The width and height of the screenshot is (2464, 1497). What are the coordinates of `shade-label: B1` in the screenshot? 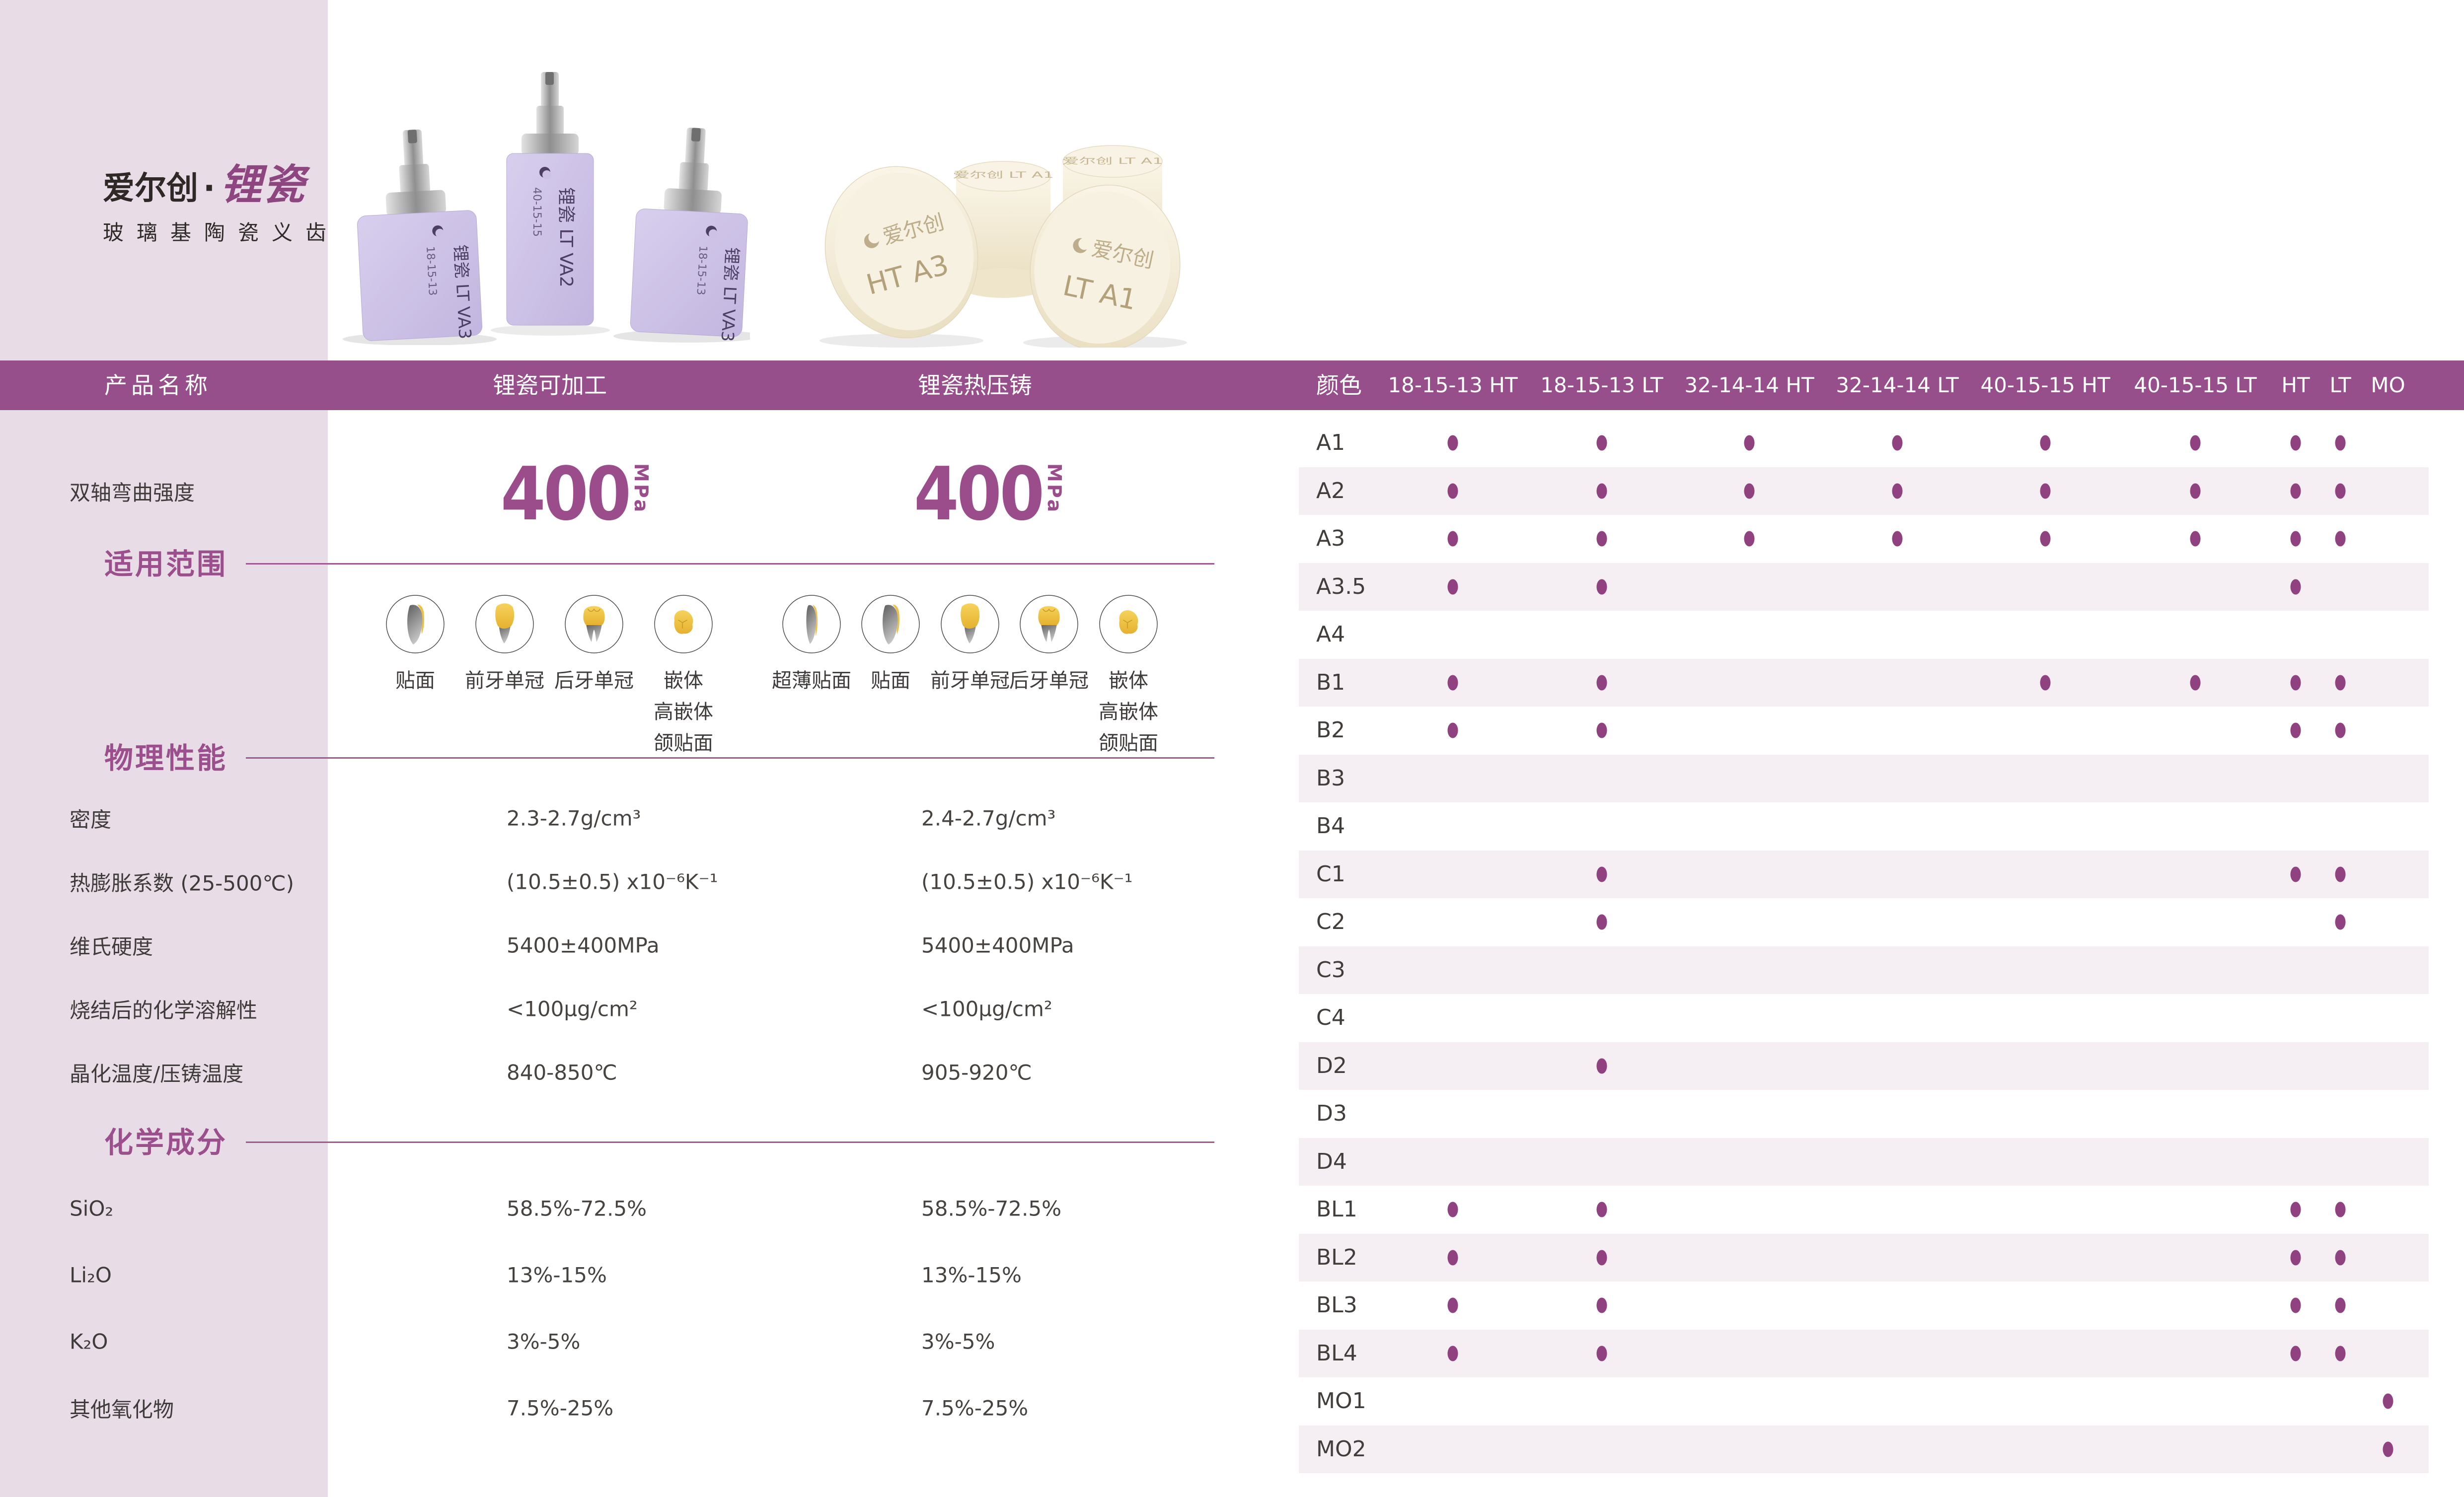 It's located at (1331, 682).